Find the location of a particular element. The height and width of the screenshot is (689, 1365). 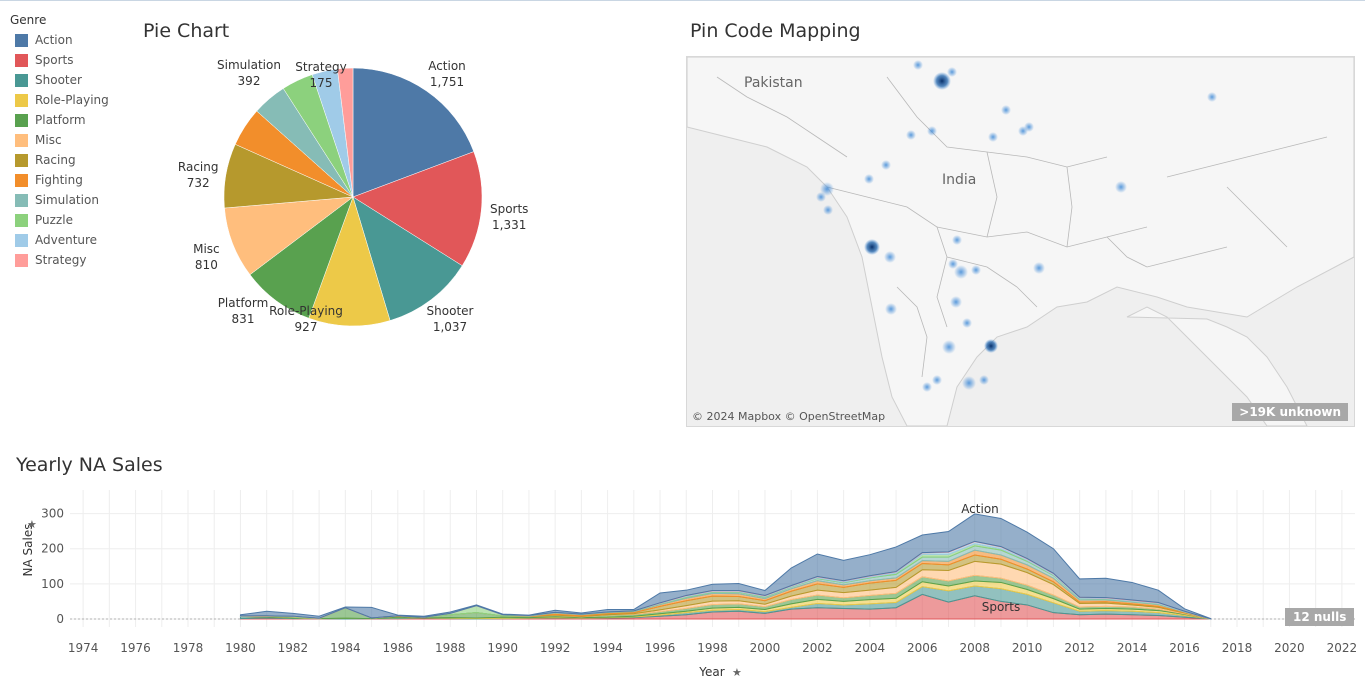

x-tick-label: 1996 is located at coordinates (660, 648).